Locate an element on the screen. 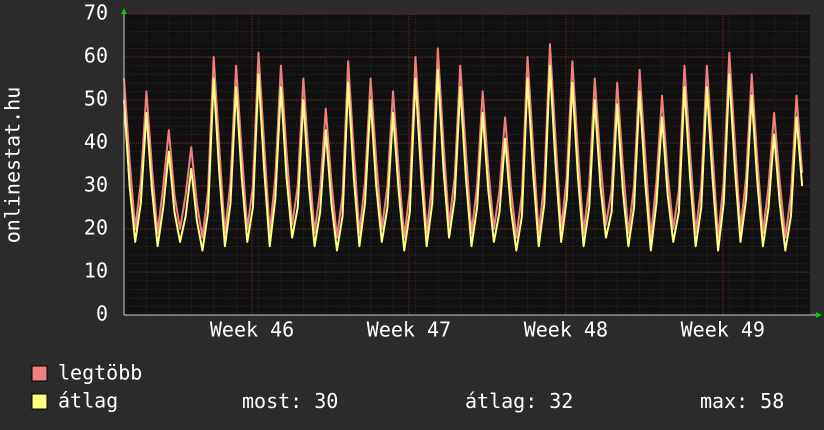  y-tick-label: 70 is located at coordinates (96, 13).